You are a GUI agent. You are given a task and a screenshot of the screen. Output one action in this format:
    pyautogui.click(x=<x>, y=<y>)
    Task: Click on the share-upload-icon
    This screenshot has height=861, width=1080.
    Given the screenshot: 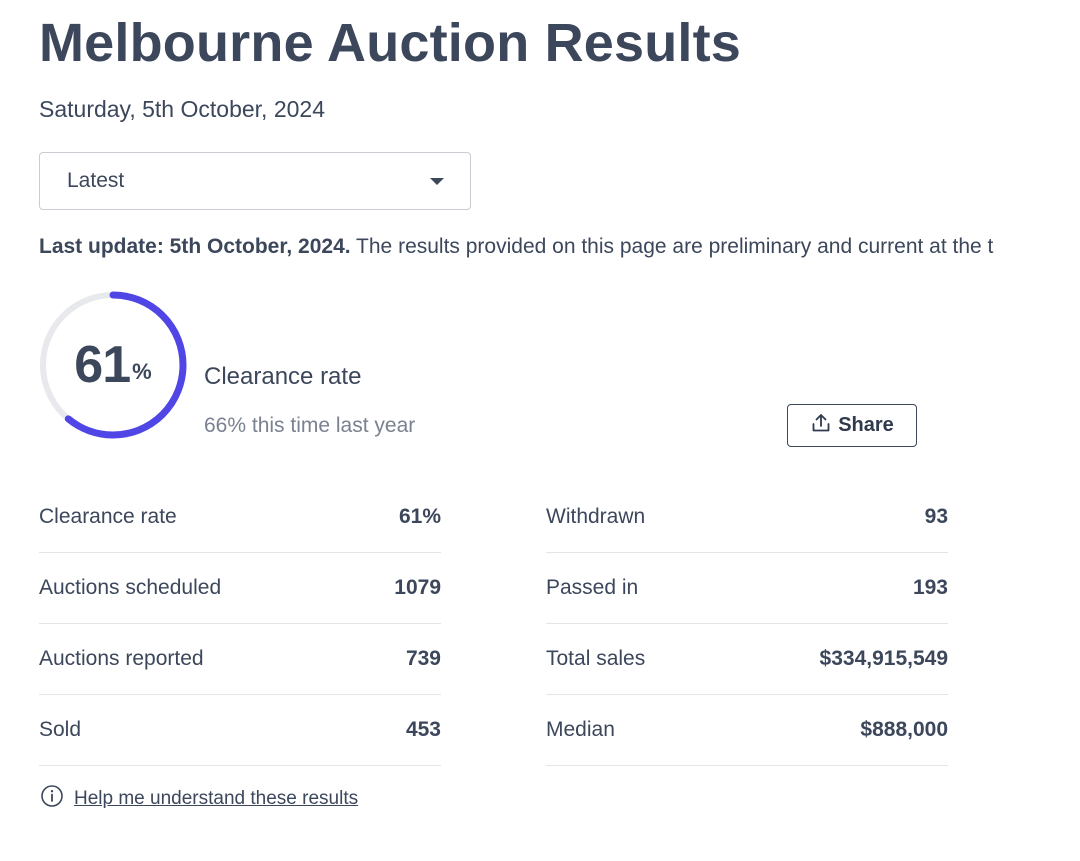 What is the action you would take?
    pyautogui.click(x=821, y=425)
    